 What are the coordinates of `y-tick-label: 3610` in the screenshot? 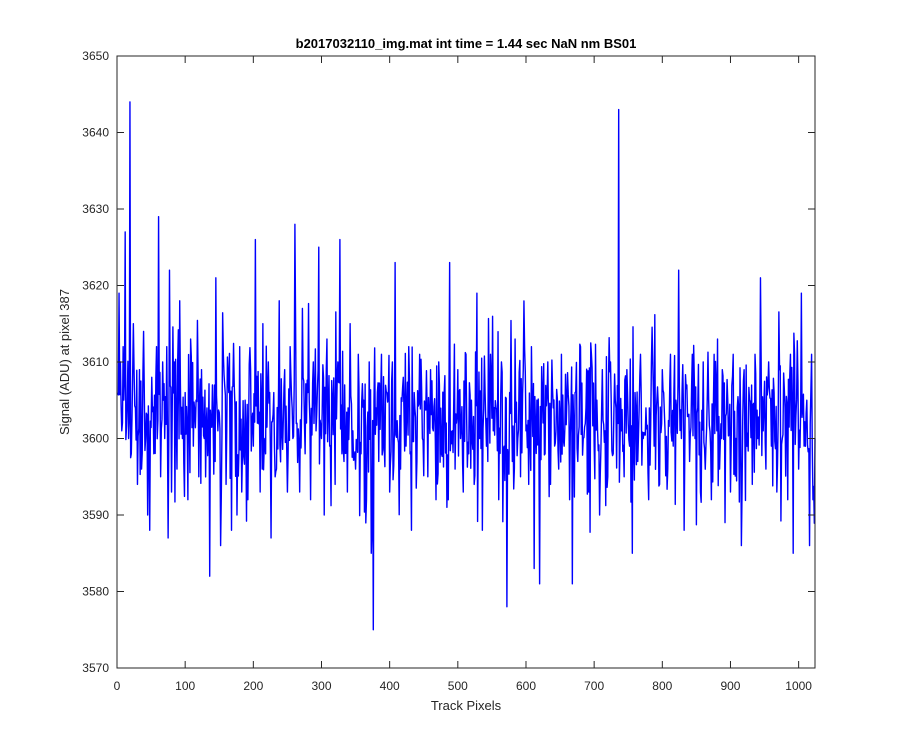 It's located at (95, 362).